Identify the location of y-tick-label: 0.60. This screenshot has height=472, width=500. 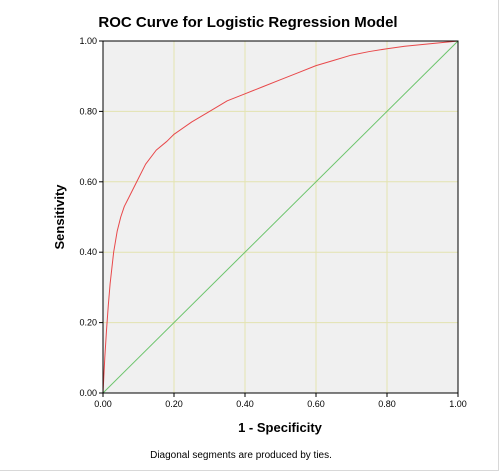
(88, 182).